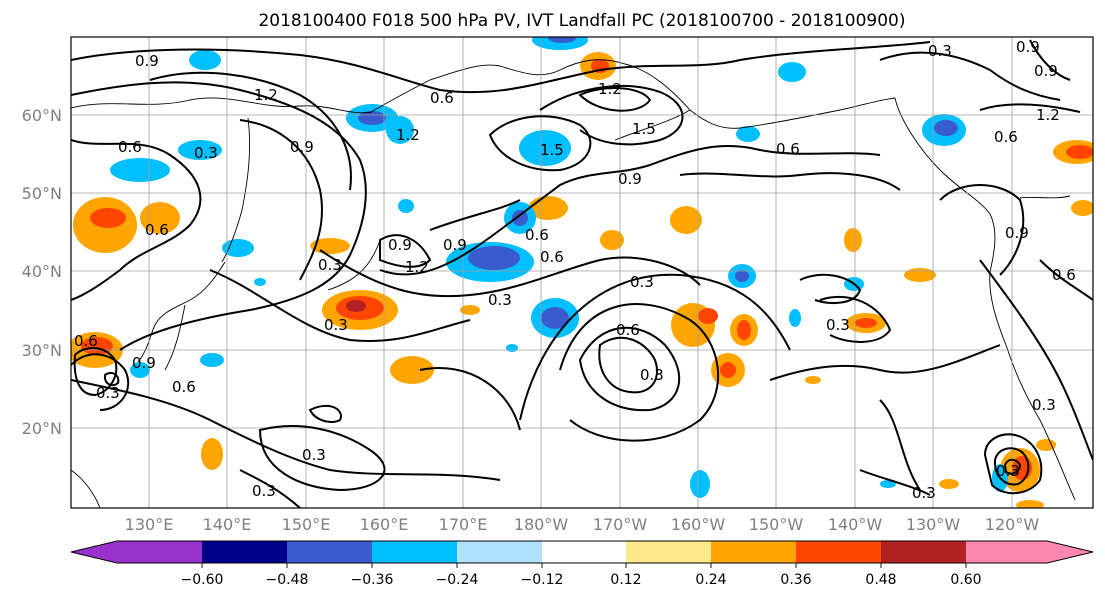 The height and width of the screenshot is (601, 1105). What do you see at coordinates (1012, 524) in the screenshot?
I see `lon-label-120w: 120°W` at bounding box center [1012, 524].